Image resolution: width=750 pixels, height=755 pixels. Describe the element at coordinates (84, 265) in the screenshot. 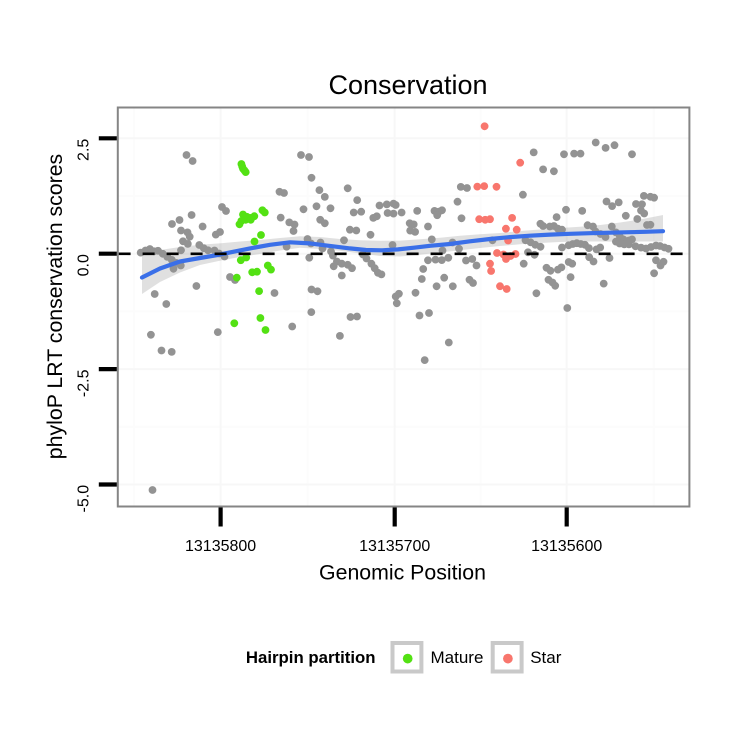

I see `svg-text: 0.0` at that location.